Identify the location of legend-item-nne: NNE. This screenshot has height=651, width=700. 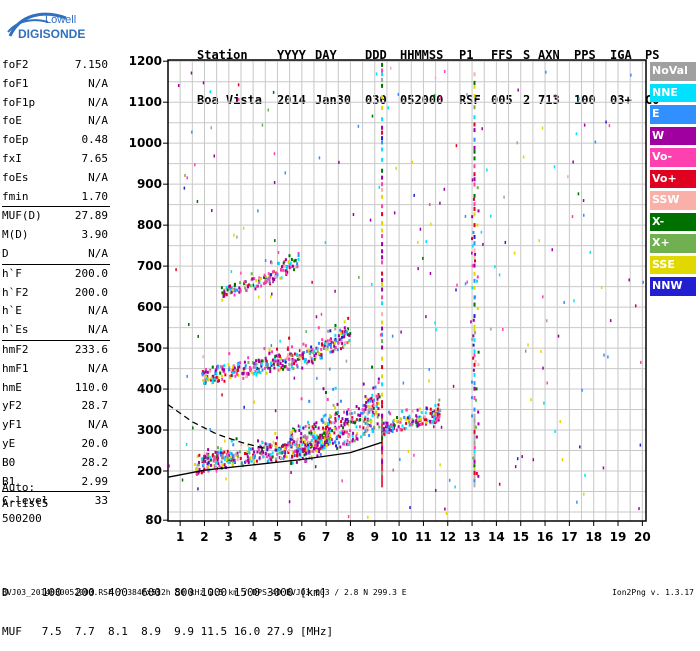
(673, 92).